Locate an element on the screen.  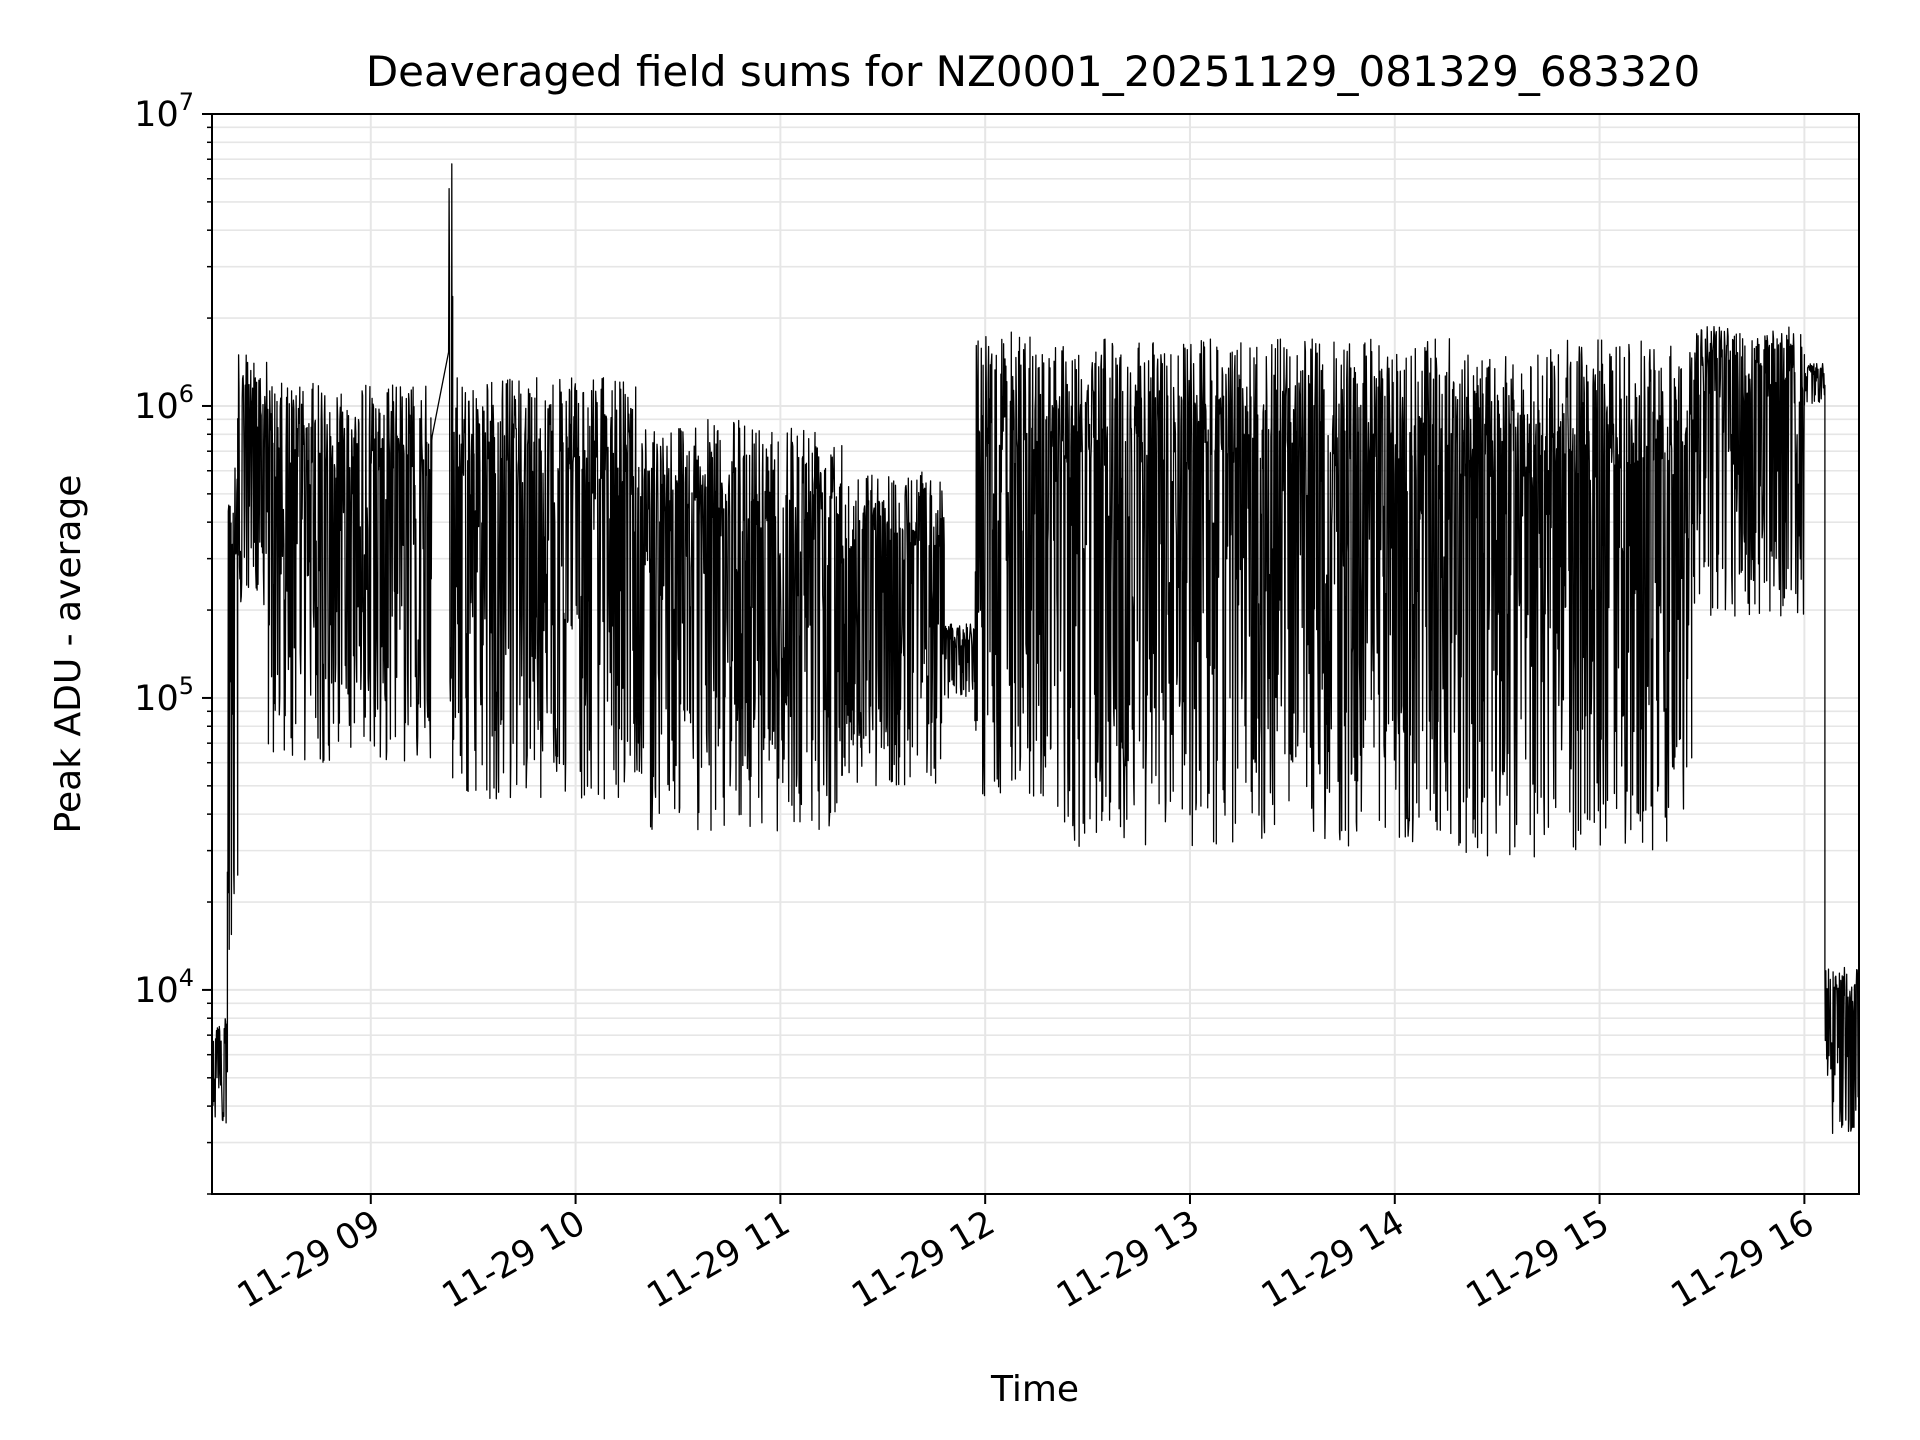
y-tick-label: 10⁵ is located at coordinates (164, 695).